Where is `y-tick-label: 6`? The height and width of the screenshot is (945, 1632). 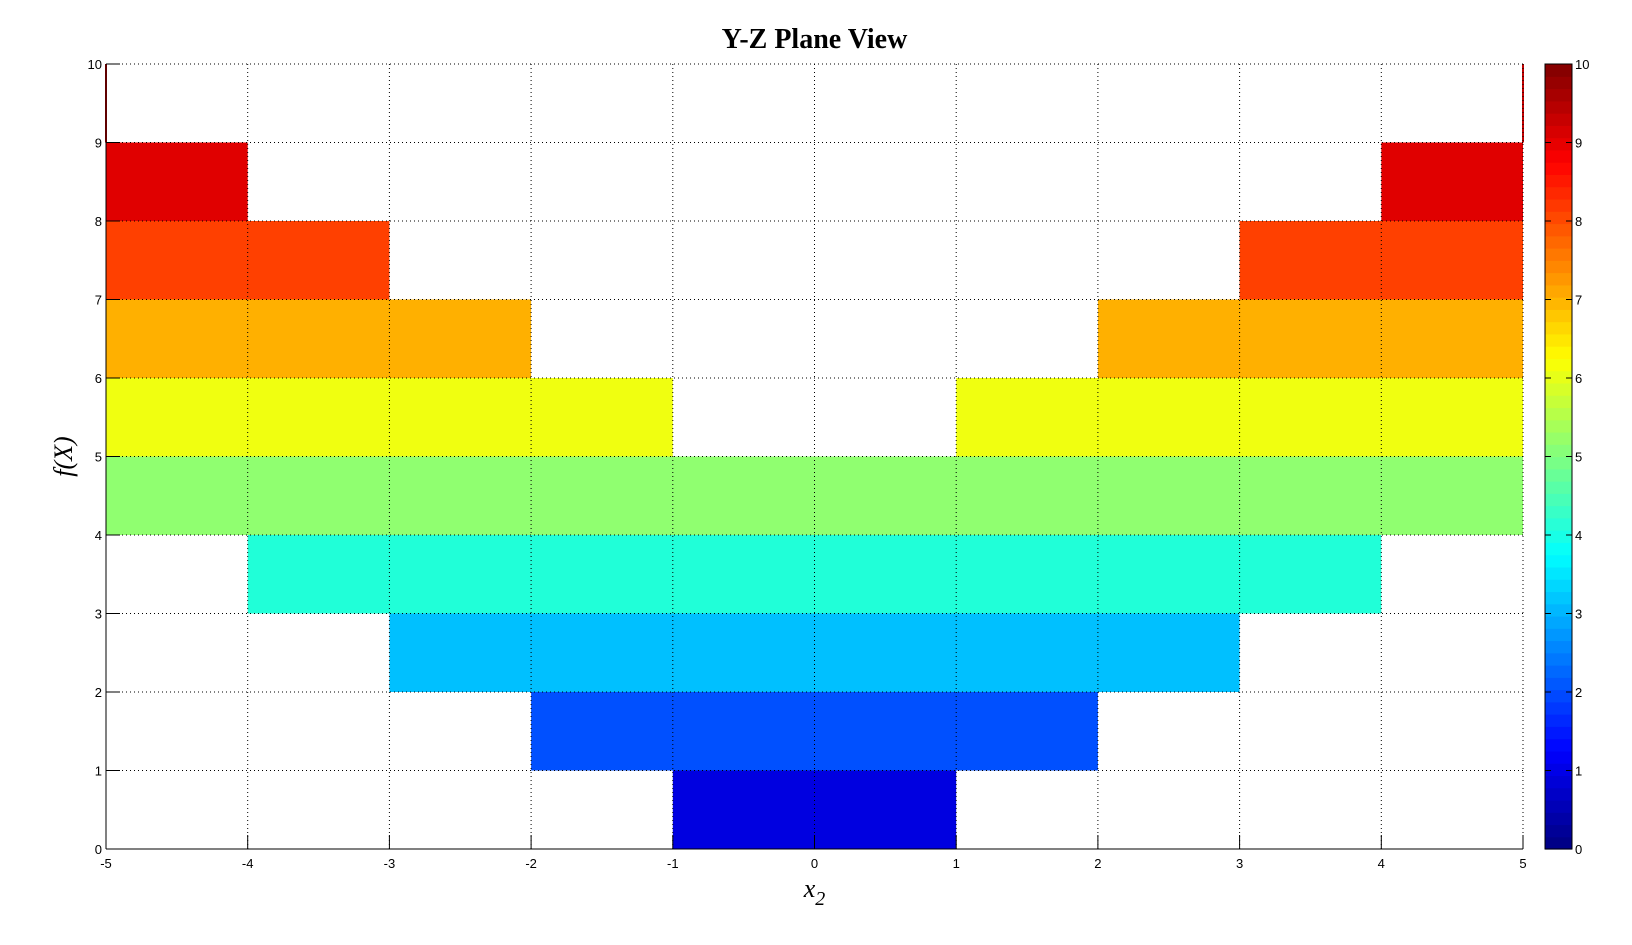 y-tick-label: 6 is located at coordinates (98, 378).